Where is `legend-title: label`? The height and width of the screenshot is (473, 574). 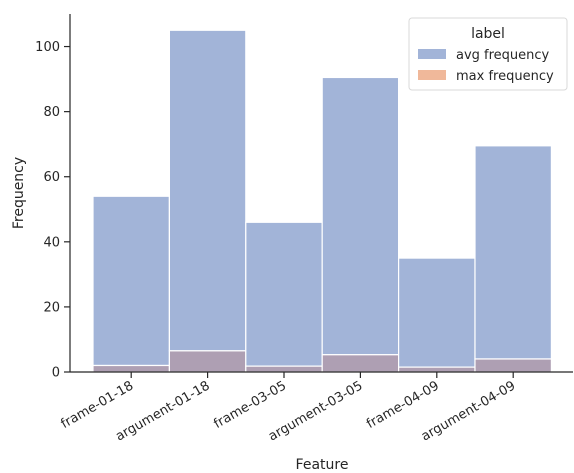
legend-title: label is located at coordinates (488, 34).